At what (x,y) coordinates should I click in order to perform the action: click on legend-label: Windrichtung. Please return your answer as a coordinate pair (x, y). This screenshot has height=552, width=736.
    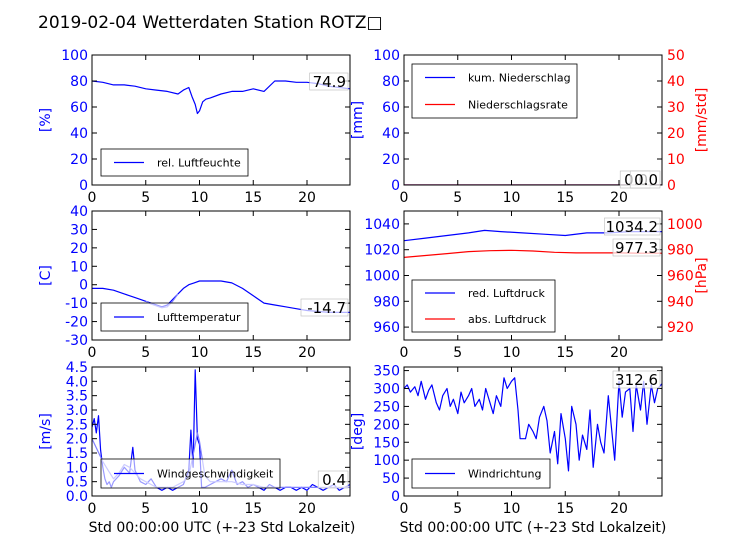
    Looking at the image, I should click on (504, 474).